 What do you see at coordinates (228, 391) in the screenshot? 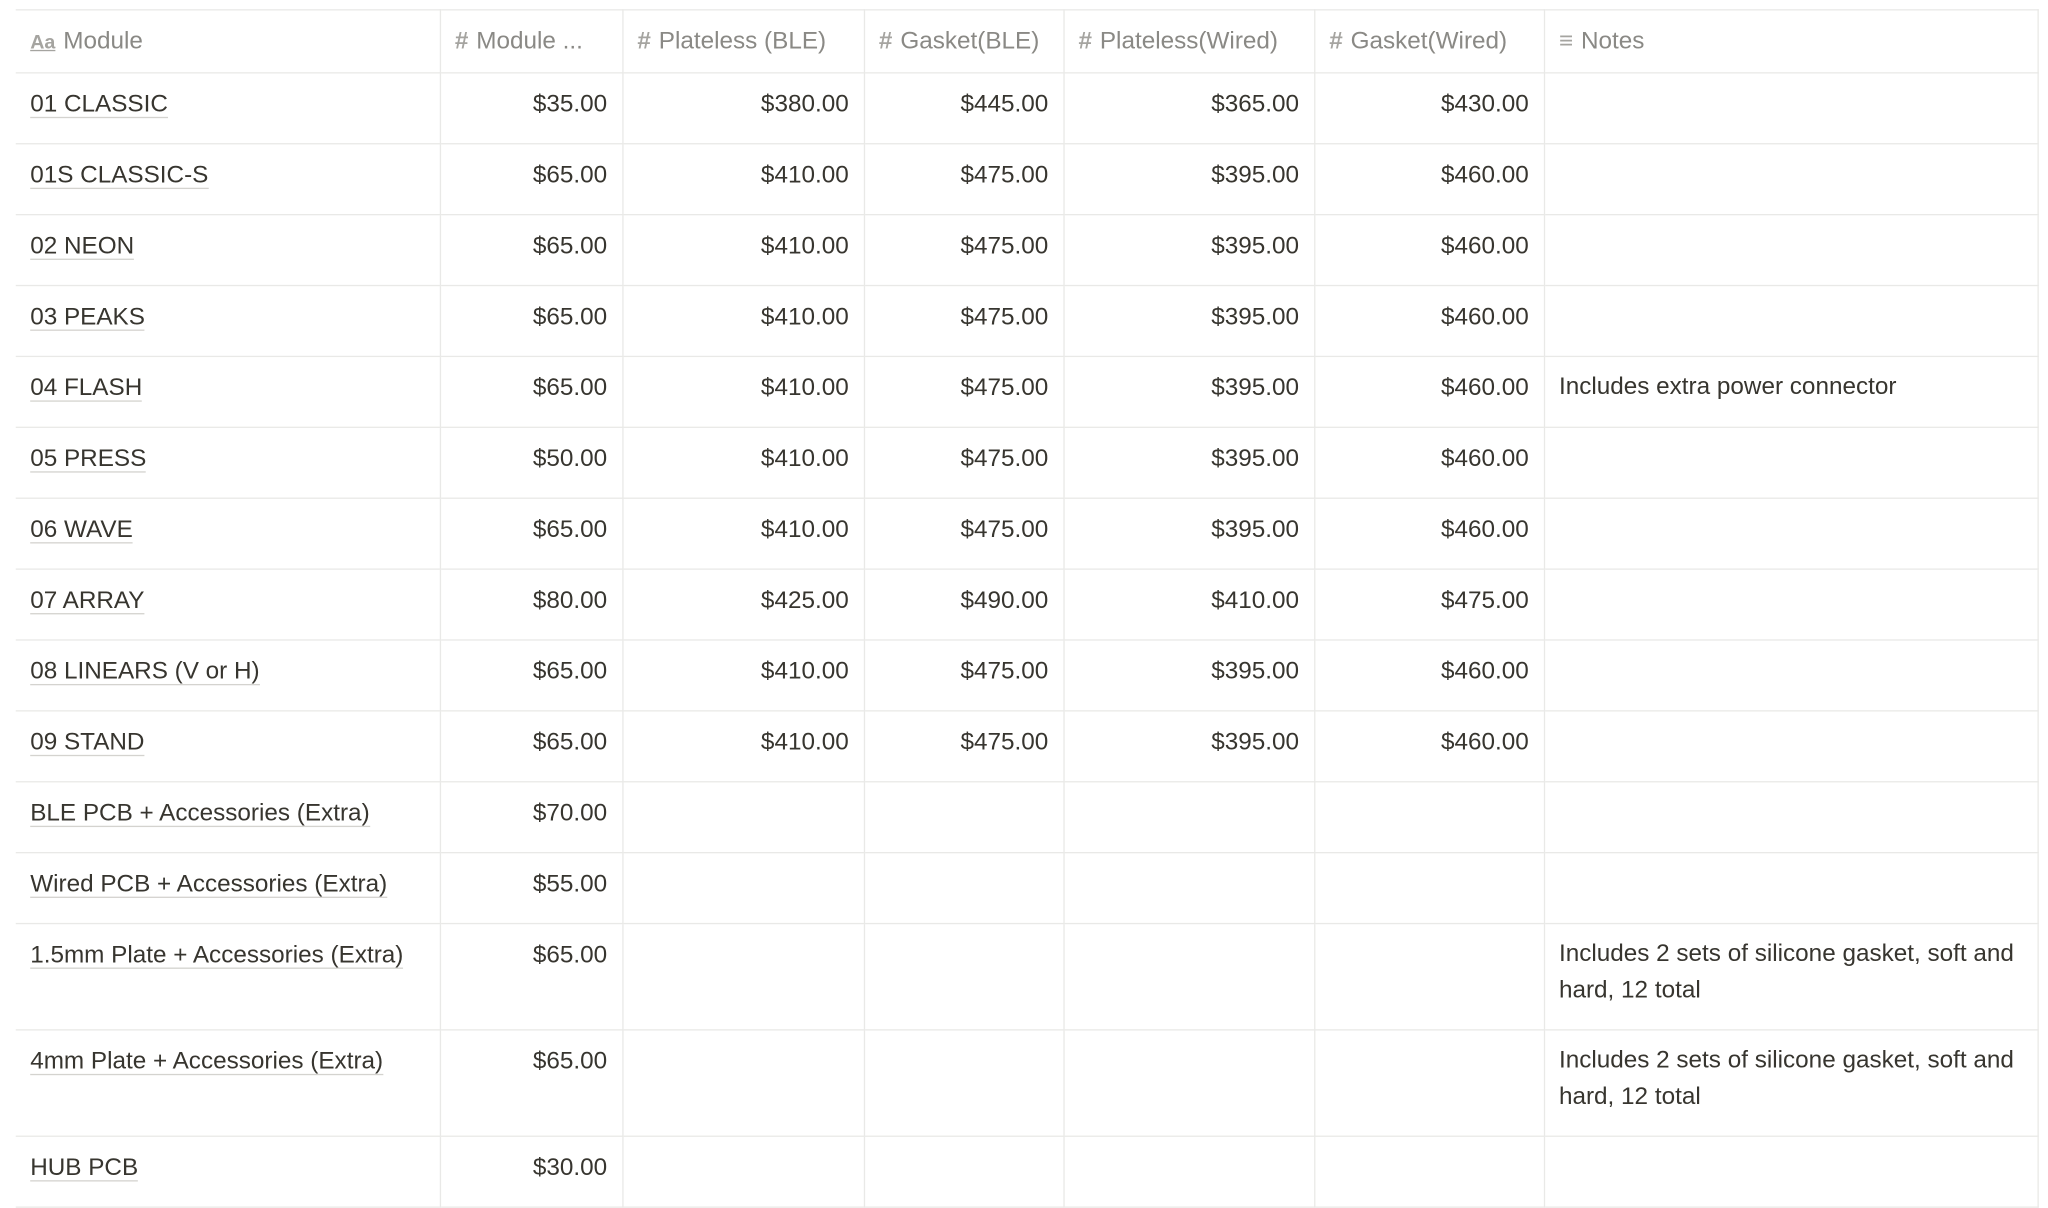
I see `module-name-cell: 04 FLASH` at bounding box center [228, 391].